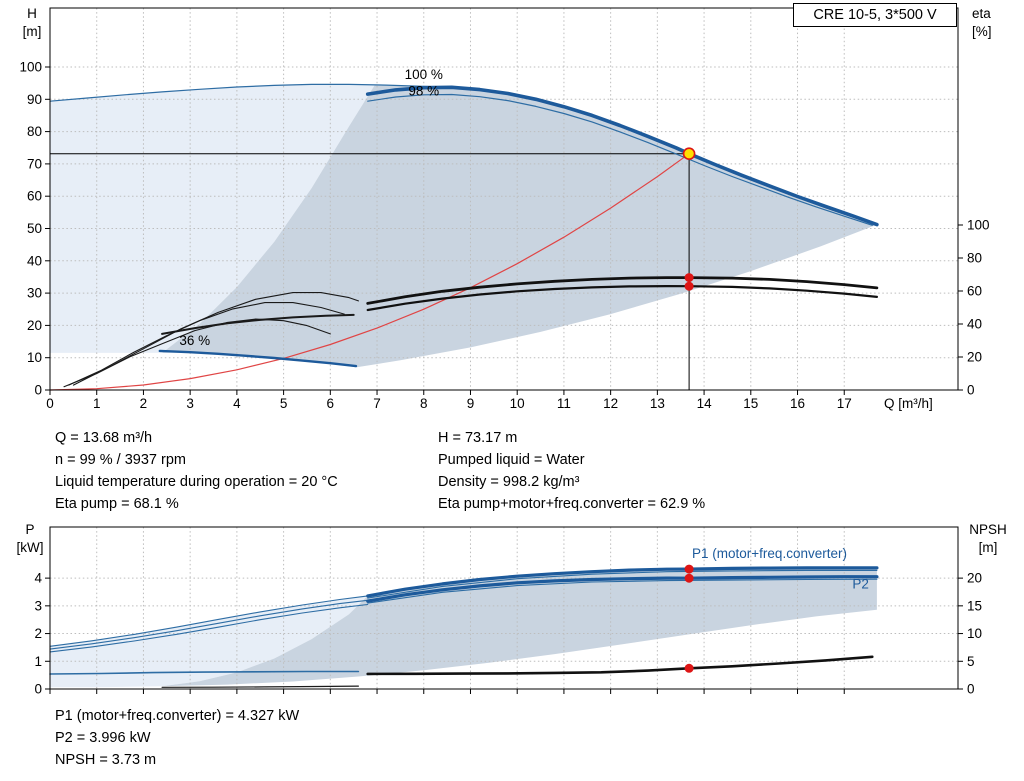 Image resolution: width=1024 pixels, height=781 pixels. What do you see at coordinates (424, 74) in the screenshot?
I see `curve-label: 100 %` at bounding box center [424, 74].